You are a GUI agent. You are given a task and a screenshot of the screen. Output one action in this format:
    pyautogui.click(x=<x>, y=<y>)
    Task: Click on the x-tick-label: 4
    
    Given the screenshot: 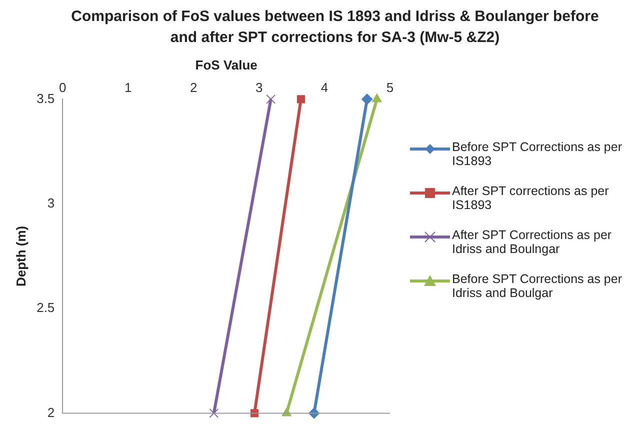 What is the action you would take?
    pyautogui.click(x=324, y=87)
    